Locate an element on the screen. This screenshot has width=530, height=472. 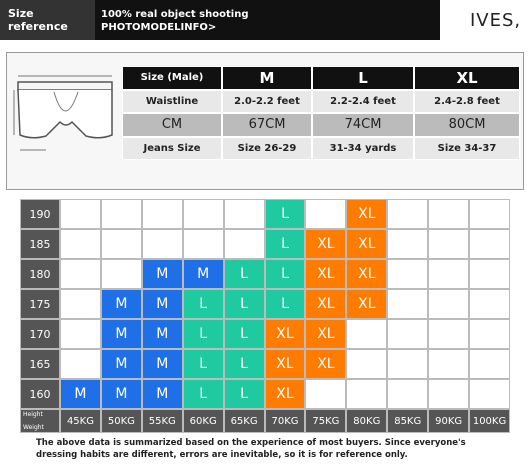
weight-axis-label: Weight is located at coordinates (33, 427).